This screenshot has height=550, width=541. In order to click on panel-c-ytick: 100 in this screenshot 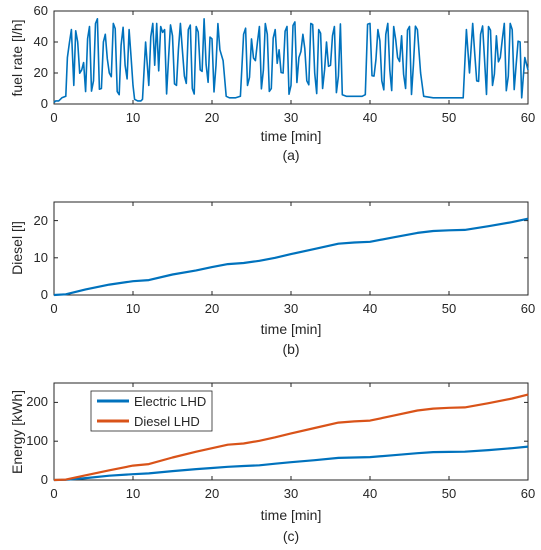, I will do `click(37, 440)`.